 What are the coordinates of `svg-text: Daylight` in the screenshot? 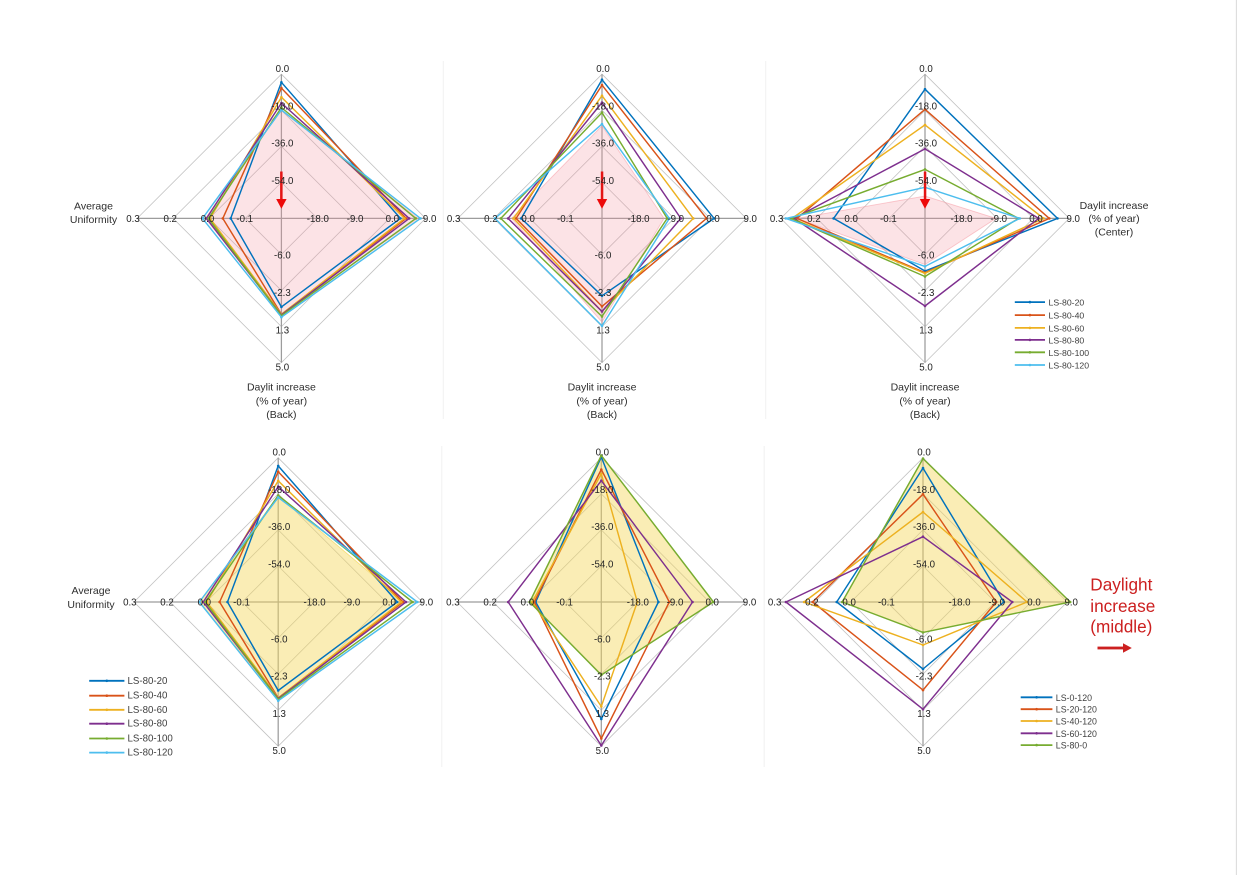 It's located at (1121, 585).